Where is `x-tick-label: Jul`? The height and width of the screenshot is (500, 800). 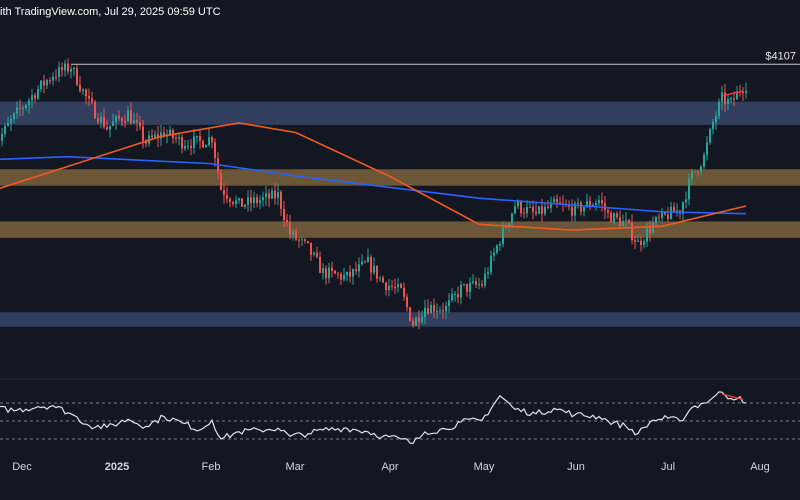
x-tick-label: Jul is located at coordinates (668, 467).